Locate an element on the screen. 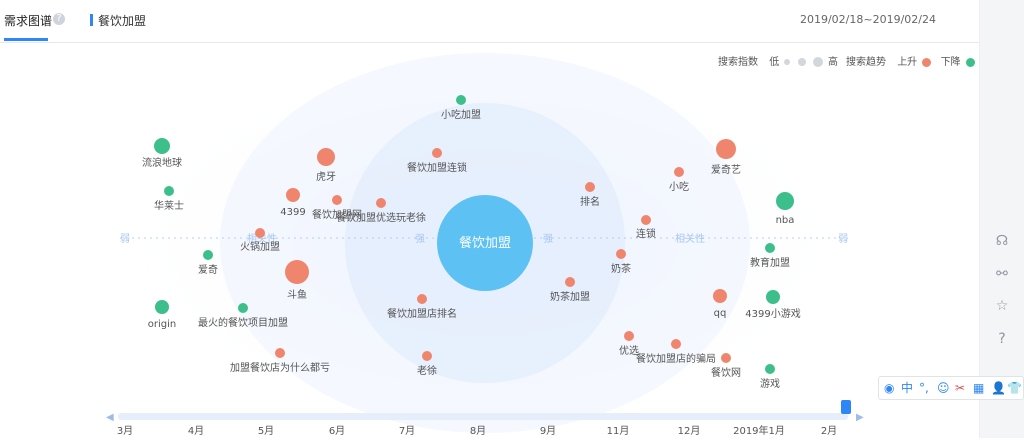 The width and height of the screenshot is (1024, 442). graph-node-label: 华莱士 is located at coordinates (169, 205).